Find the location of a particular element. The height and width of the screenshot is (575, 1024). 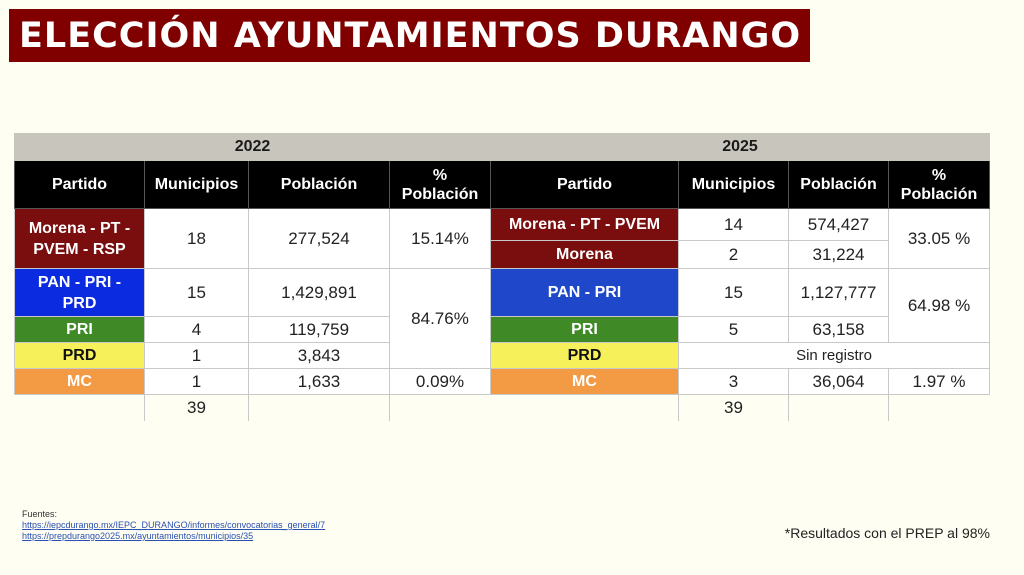

poblacion-cell: 277,524 is located at coordinates (319, 238).